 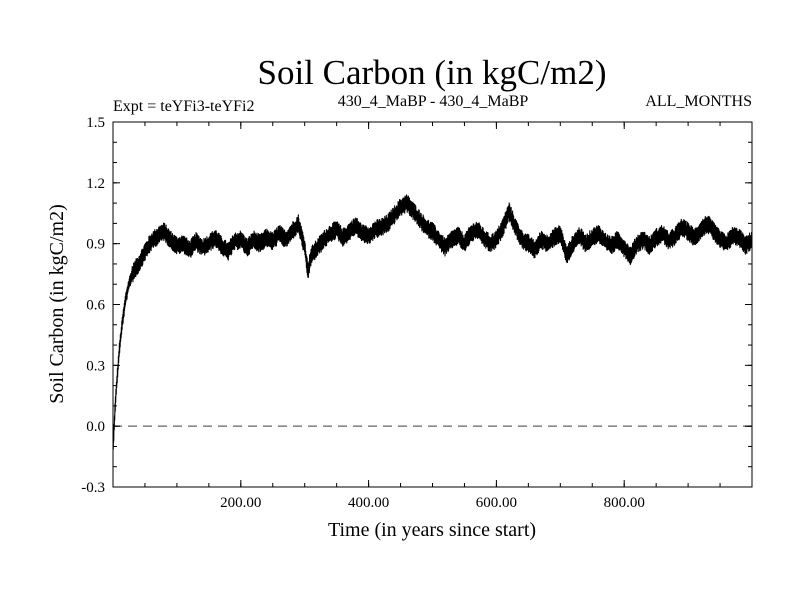 What do you see at coordinates (95, 306) in the screenshot?
I see `y-tick-label: 0.6` at bounding box center [95, 306].